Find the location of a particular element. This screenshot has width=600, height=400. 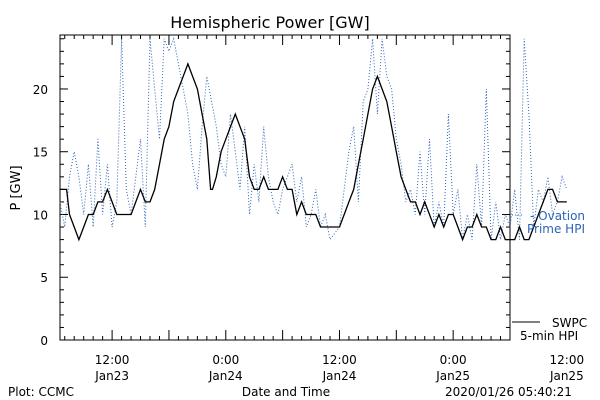

legend-ovation-line1: - Ovation is located at coordinates (557, 216).